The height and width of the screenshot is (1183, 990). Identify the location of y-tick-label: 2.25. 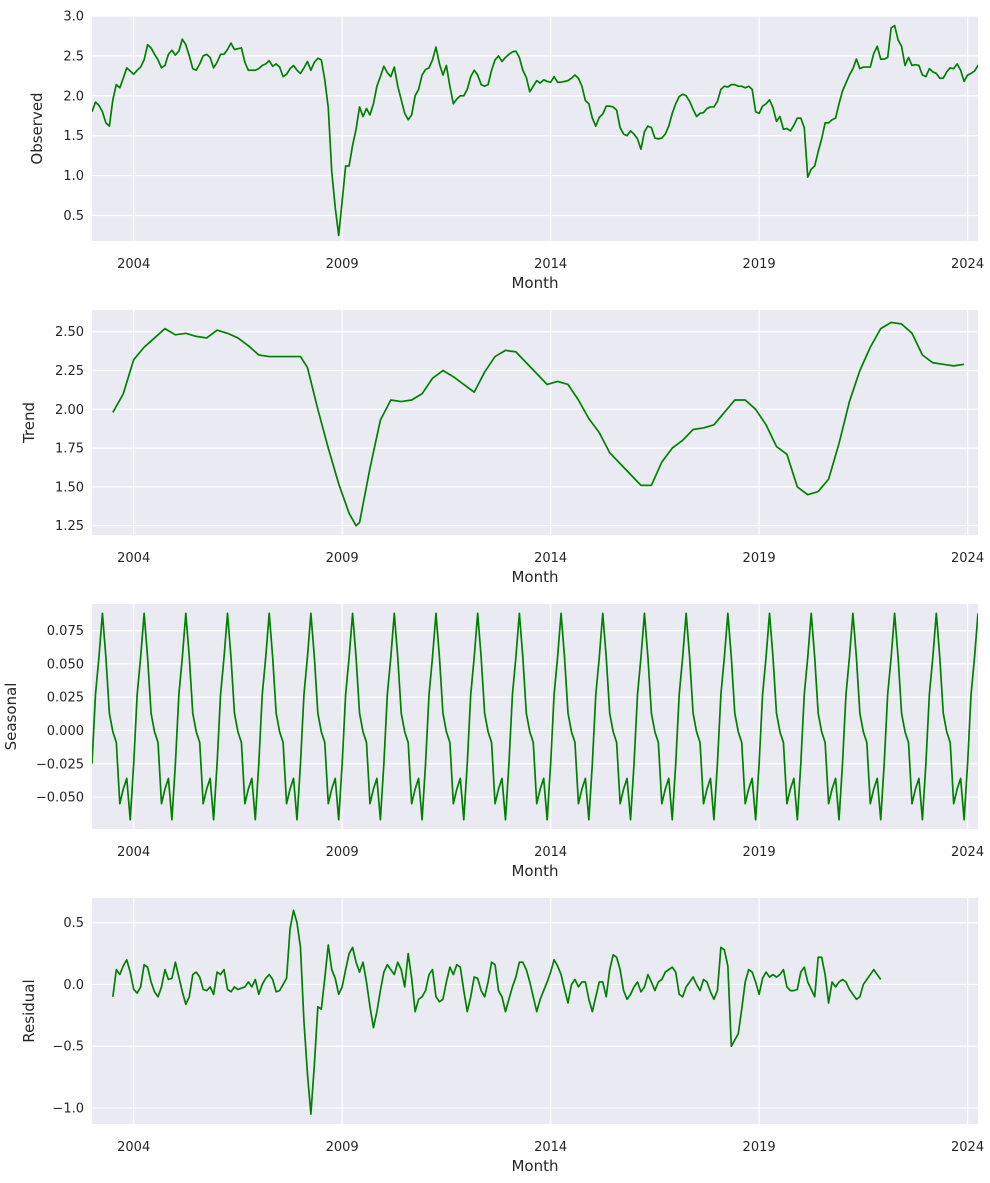
(69, 371).